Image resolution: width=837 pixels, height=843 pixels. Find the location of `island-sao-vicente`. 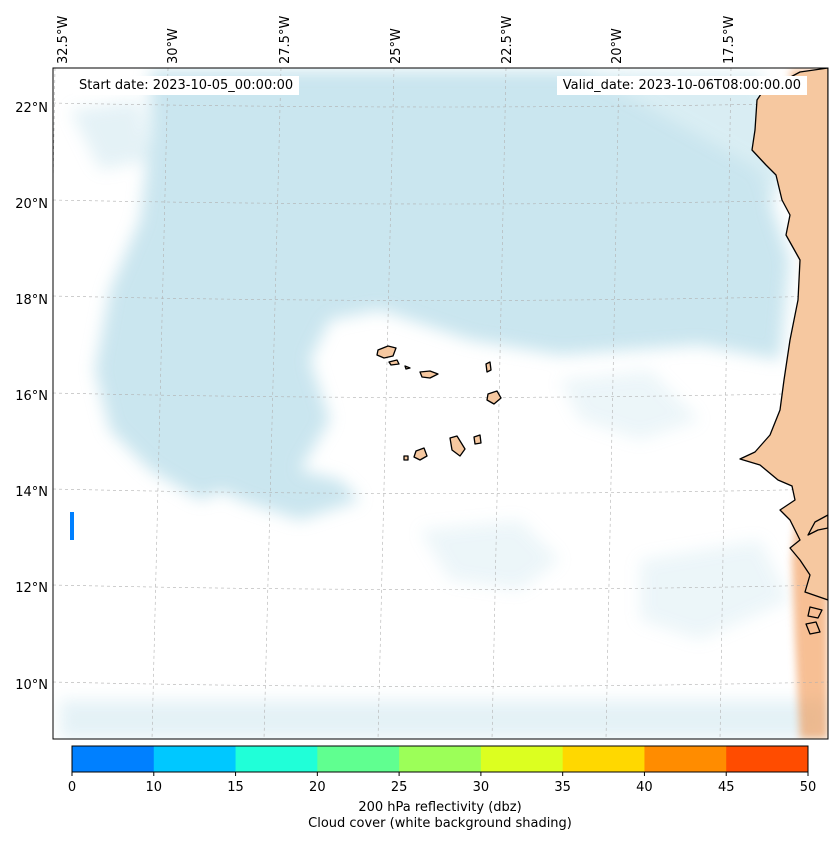

island-sao-vicente is located at coordinates (394, 362).